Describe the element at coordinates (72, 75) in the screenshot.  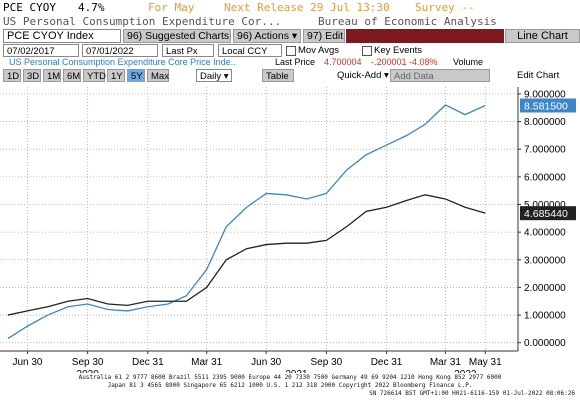
I see `period-button: 6M` at that location.